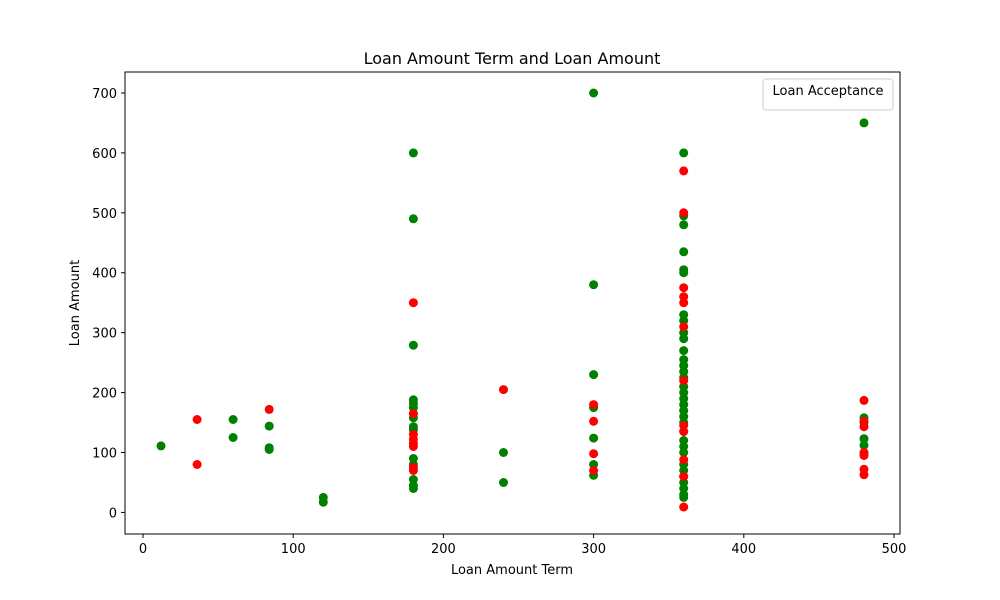 The width and height of the screenshot is (1000, 600). What do you see at coordinates (104, 274) in the screenshot?
I see `y-tick-label: 400` at bounding box center [104, 274].